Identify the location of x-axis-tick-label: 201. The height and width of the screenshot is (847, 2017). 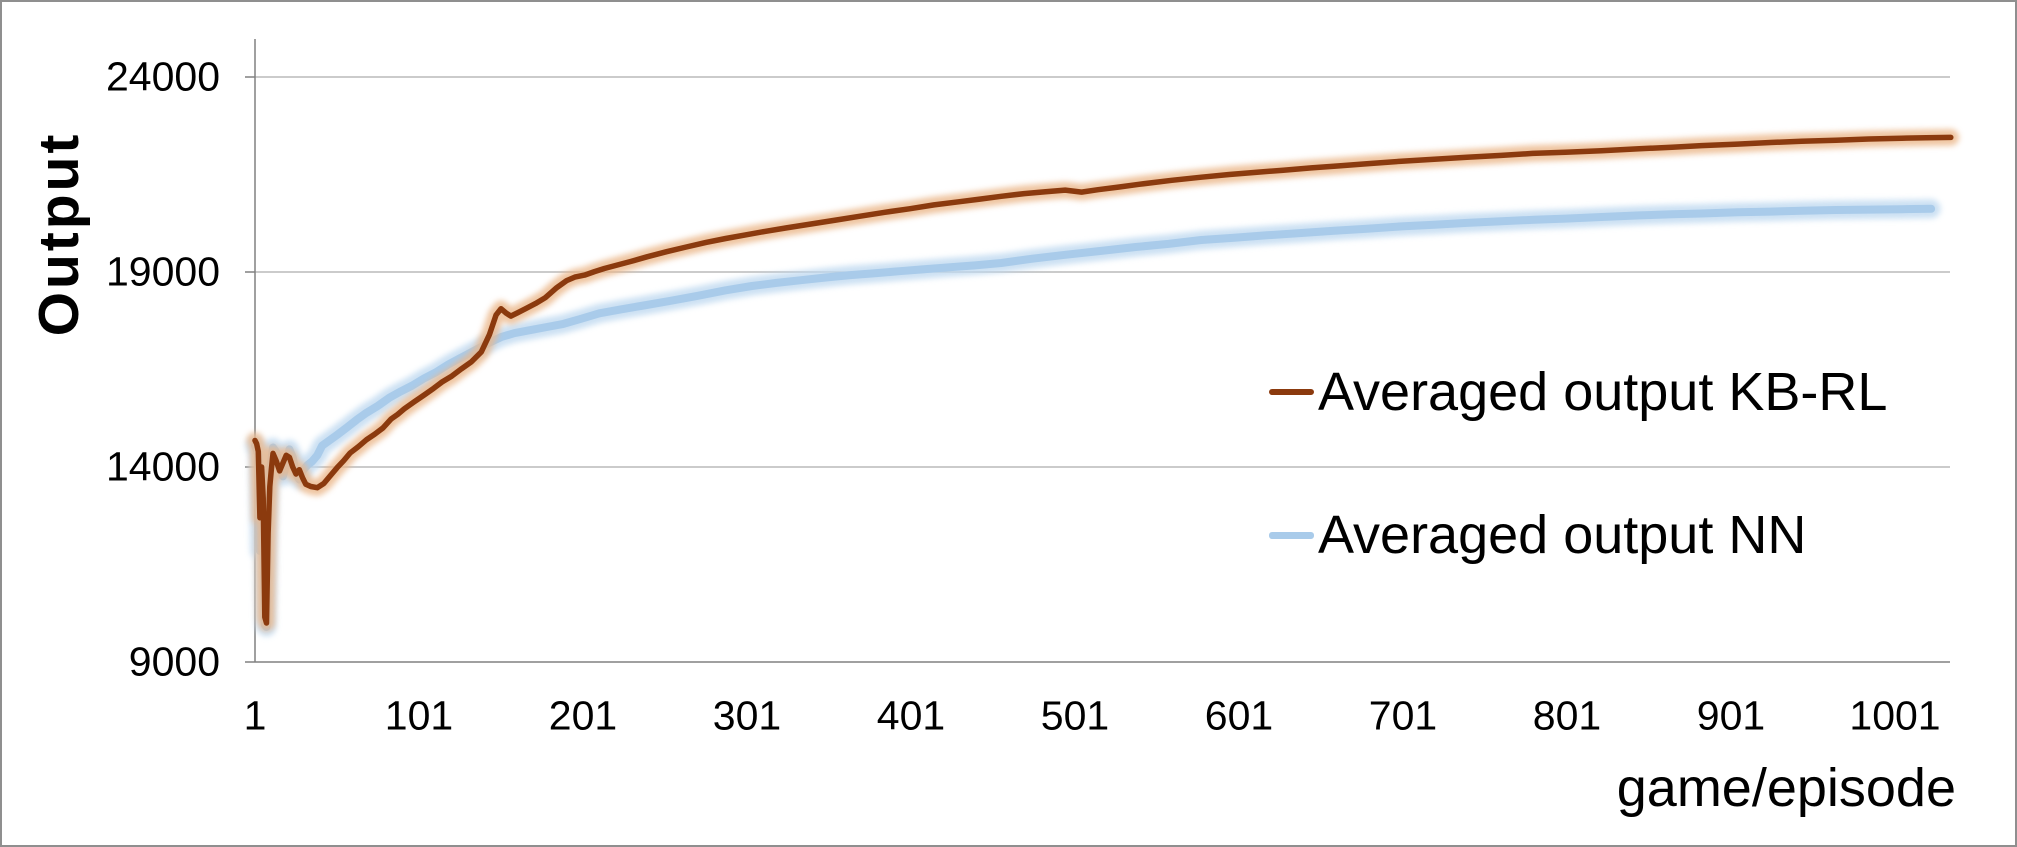
(583, 715).